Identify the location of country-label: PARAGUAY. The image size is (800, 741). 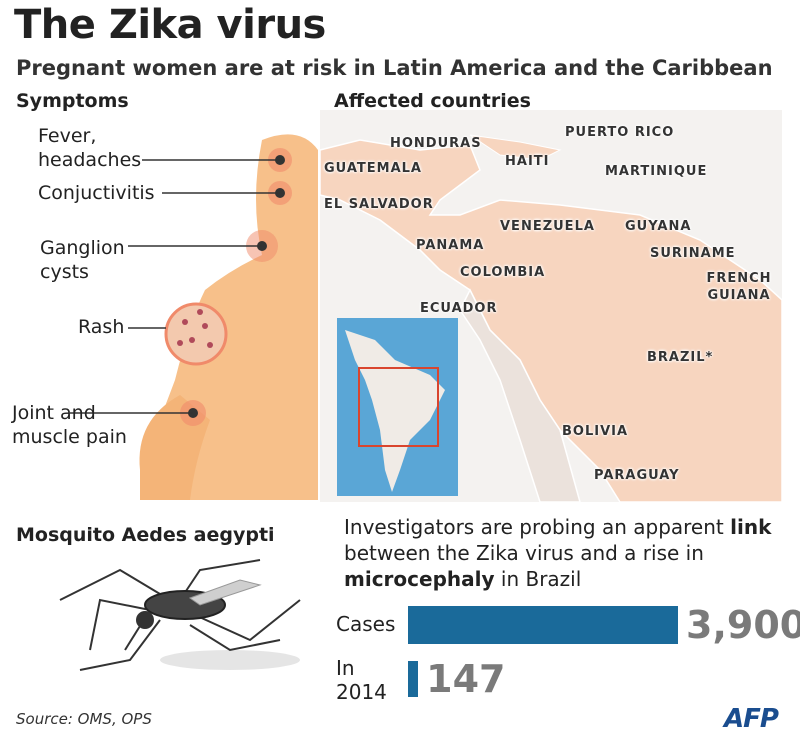
(637, 475).